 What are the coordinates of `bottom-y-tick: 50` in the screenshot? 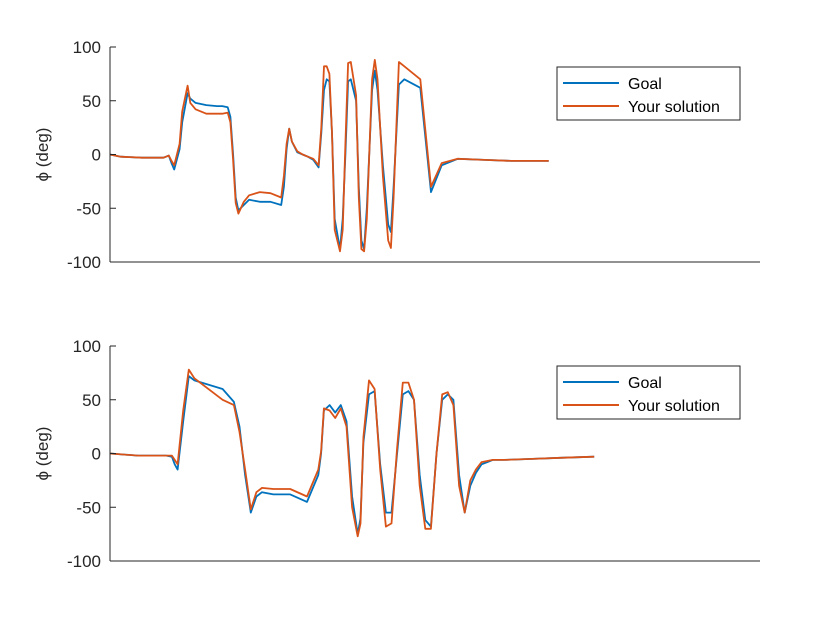 It's located at (99, 400).